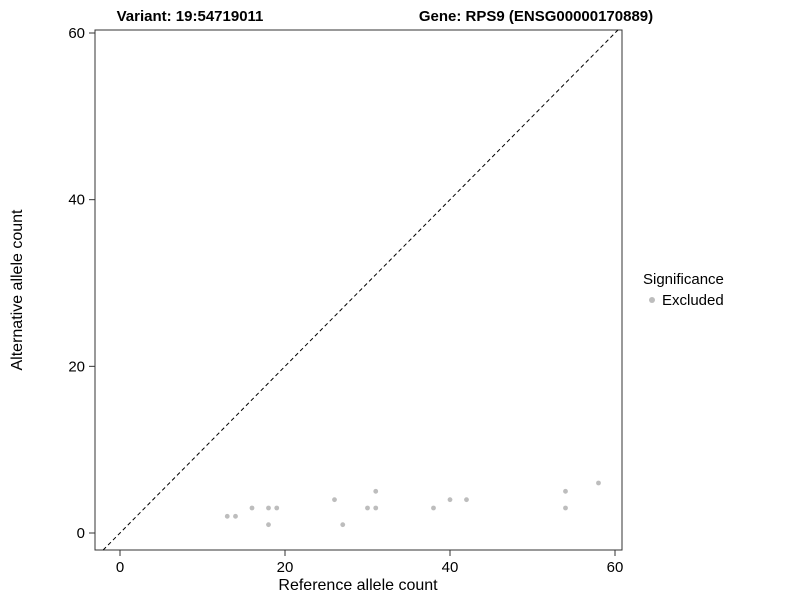 The height and width of the screenshot is (600, 800). Describe the element at coordinates (693, 300) in the screenshot. I see `legend-label: Excluded` at that location.